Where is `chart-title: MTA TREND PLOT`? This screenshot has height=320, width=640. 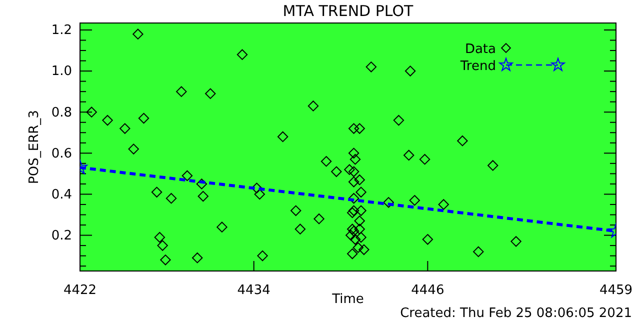 chart-title: MTA TREND PLOT is located at coordinates (348, 11).